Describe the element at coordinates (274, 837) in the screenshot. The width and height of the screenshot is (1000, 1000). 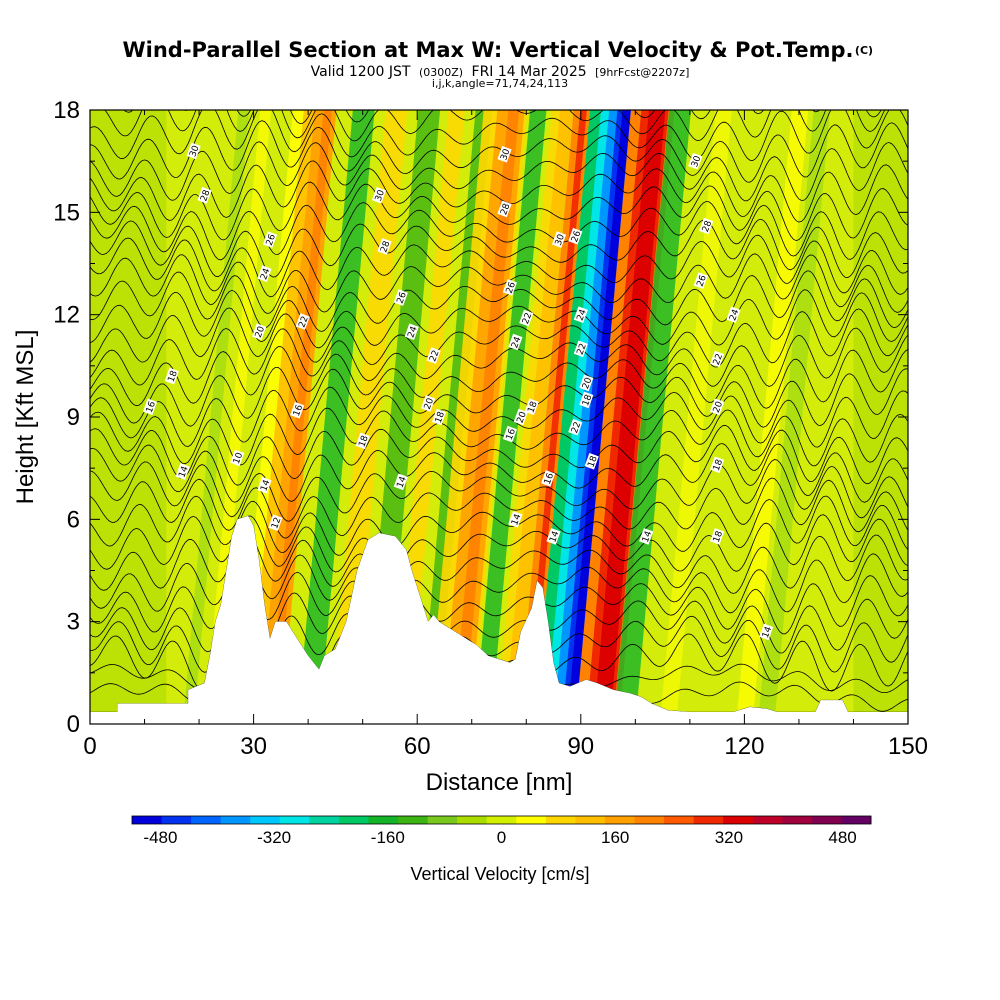
I see `colorbar-tick-label: -320` at that location.